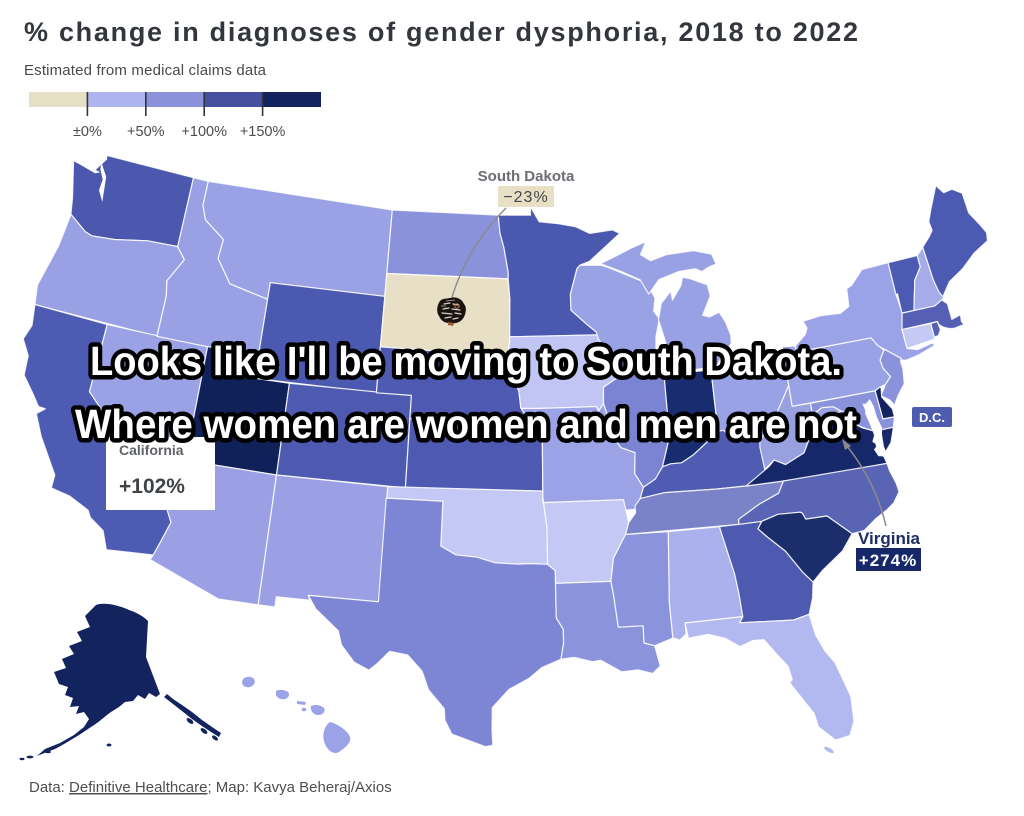 The width and height of the screenshot is (1024, 816). I want to click on svg-text: −23%, so click(525, 197).